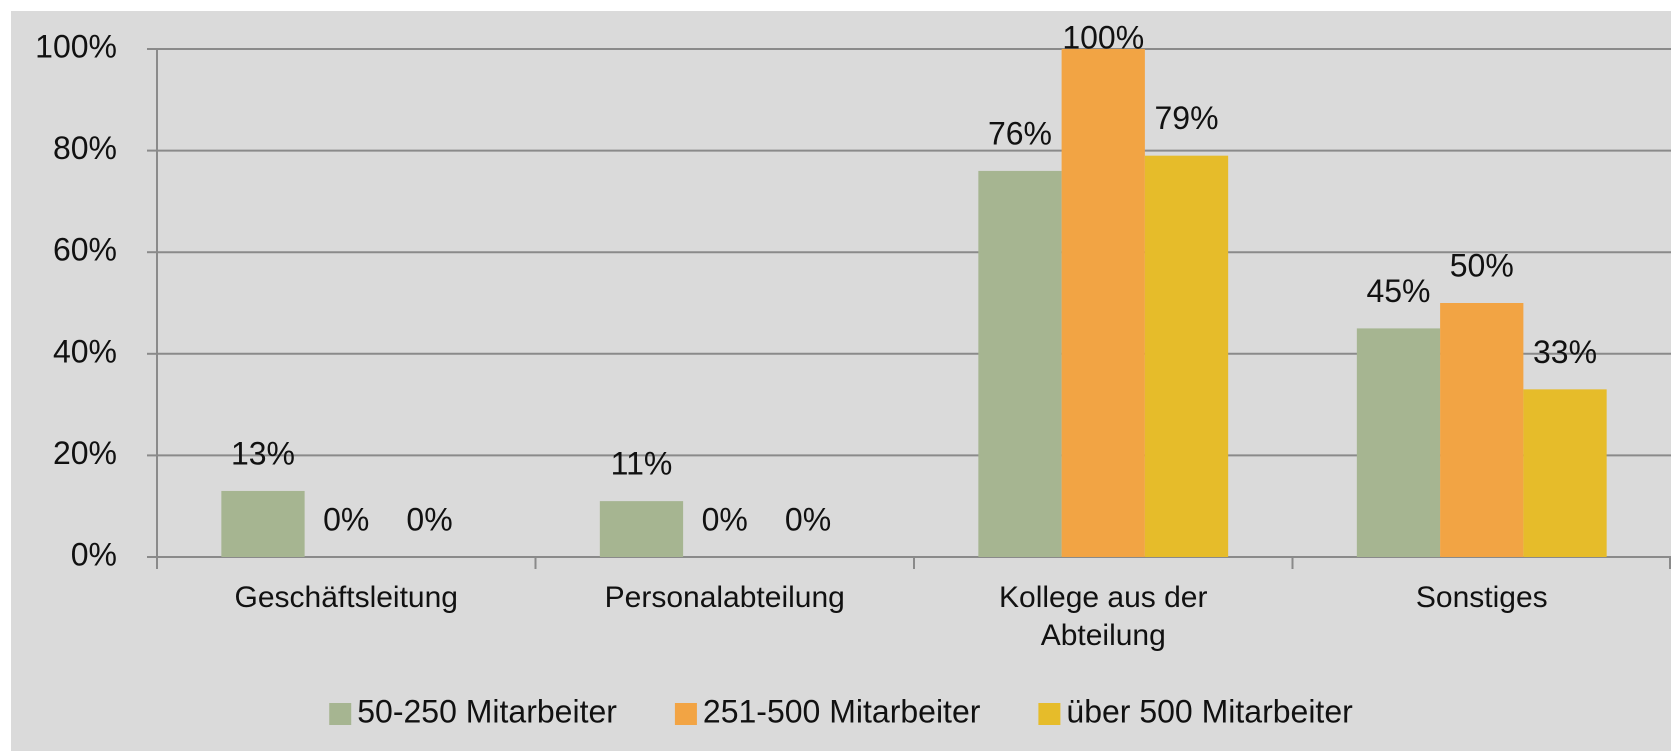 This screenshot has height=751, width=1671. Describe the element at coordinates (1398, 291) in the screenshot. I see `data-label: 45%` at that location.